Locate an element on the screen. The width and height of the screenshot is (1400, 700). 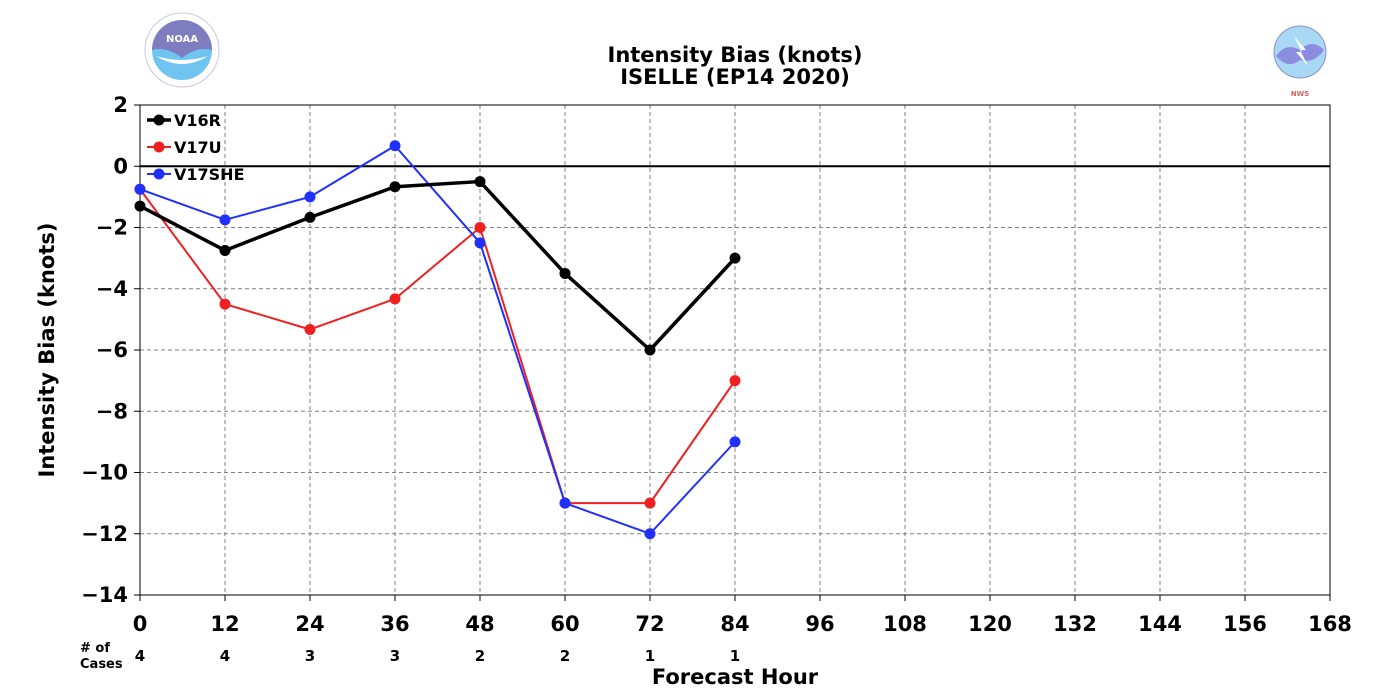
cases-label-line2: Cases is located at coordinates (101, 664).